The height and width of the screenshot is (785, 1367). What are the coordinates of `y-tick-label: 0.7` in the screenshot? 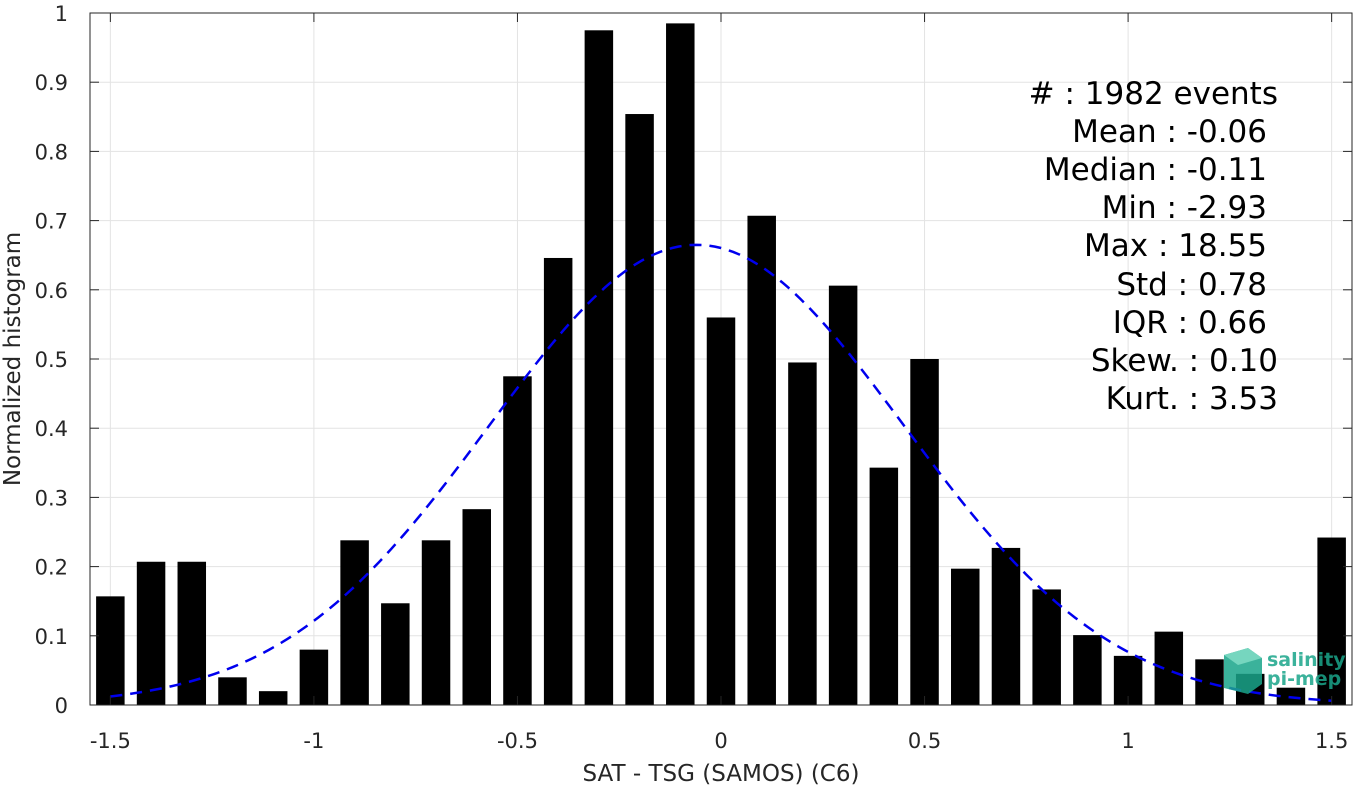 It's located at (51, 222).